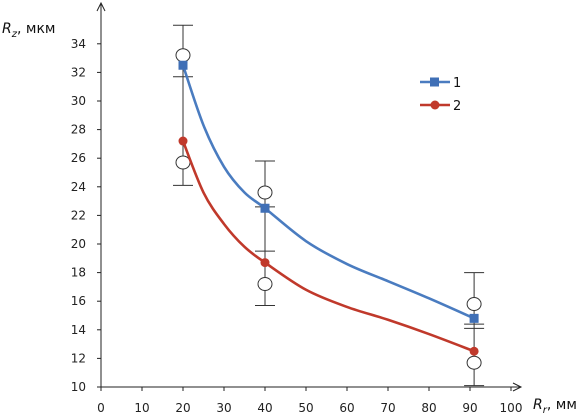 Image resolution: width=581 pixels, height=415 pixels. What do you see at coordinates (440, 95) in the screenshot?
I see `legend: 12` at bounding box center [440, 95].